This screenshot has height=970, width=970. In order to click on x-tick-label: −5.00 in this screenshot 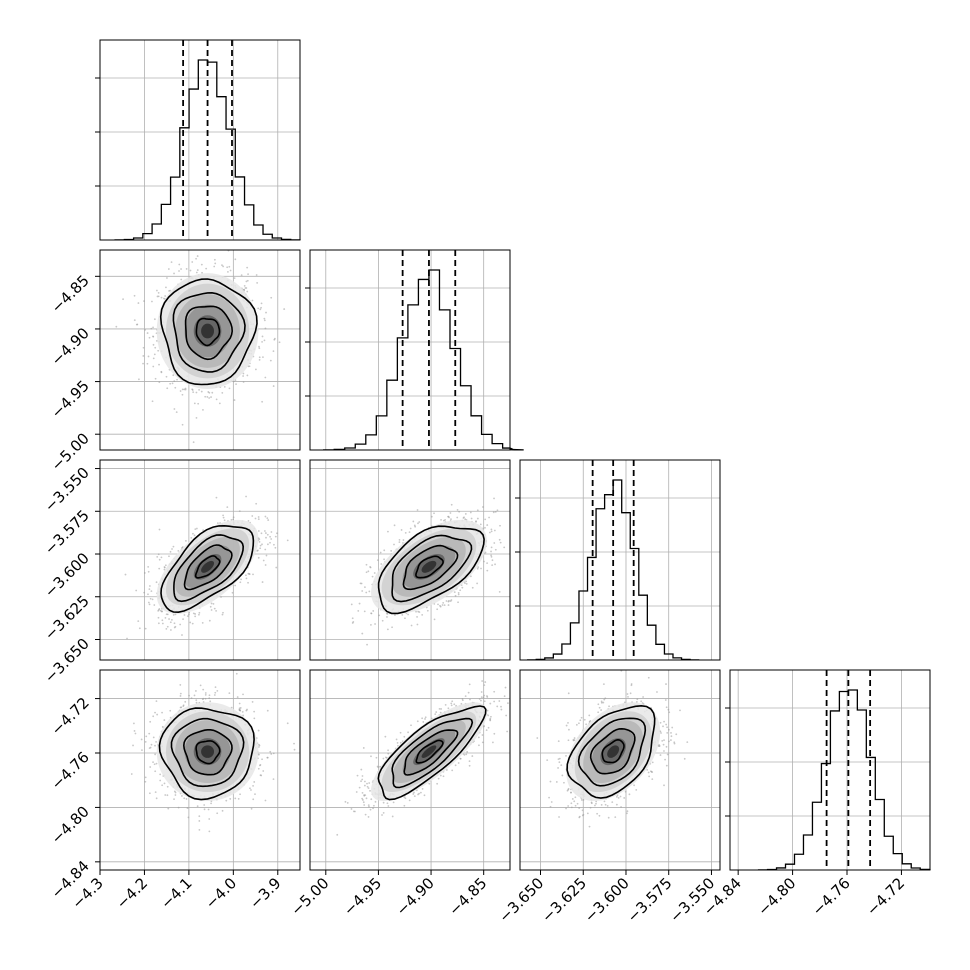, I will do `click(309, 896)`.